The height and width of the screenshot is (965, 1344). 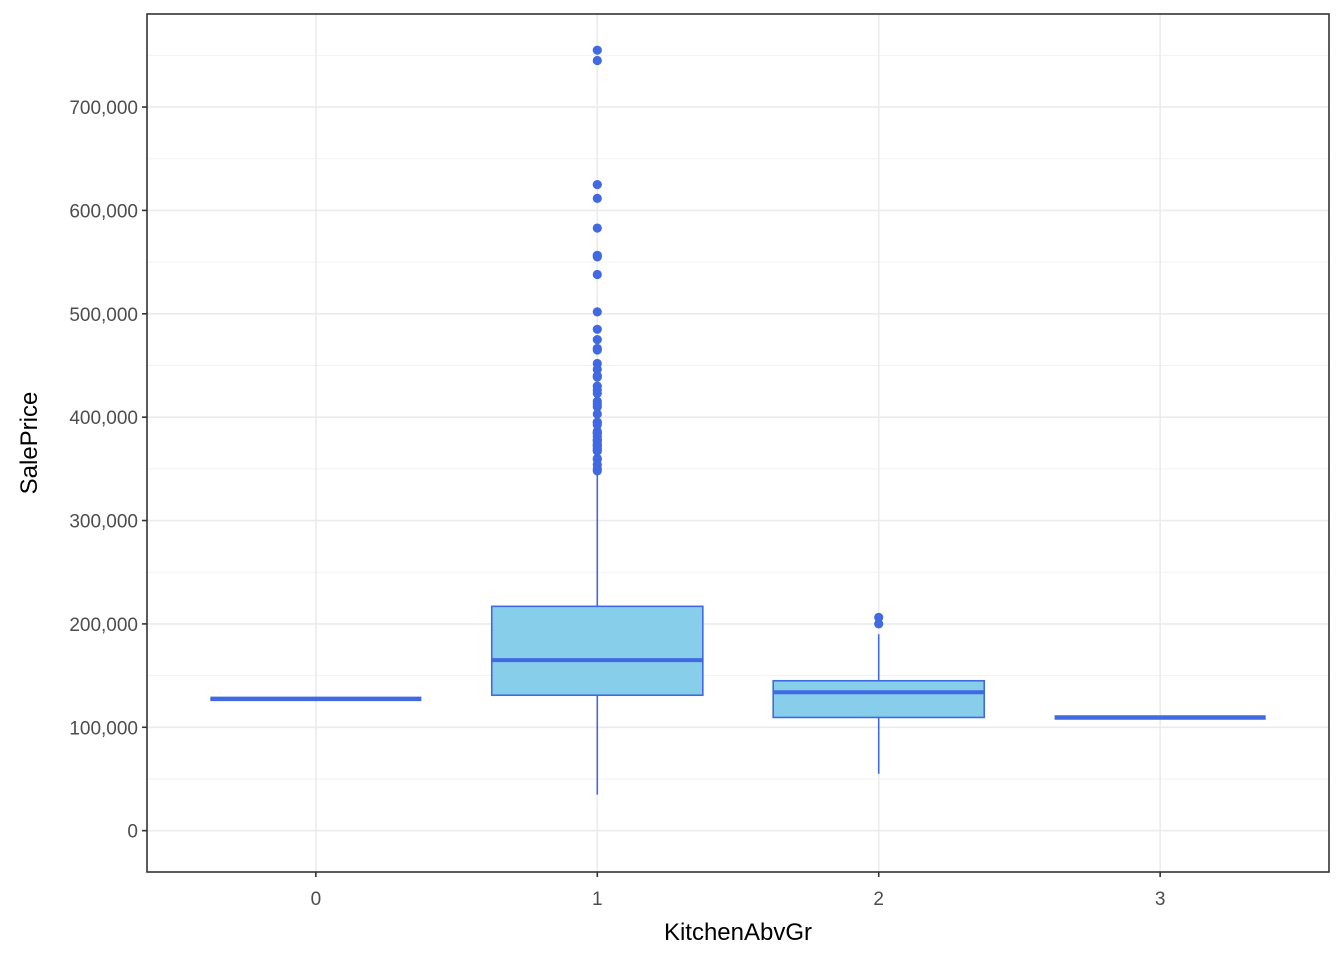 I want to click on y-tick-label: 300,000, so click(x=103, y=522).